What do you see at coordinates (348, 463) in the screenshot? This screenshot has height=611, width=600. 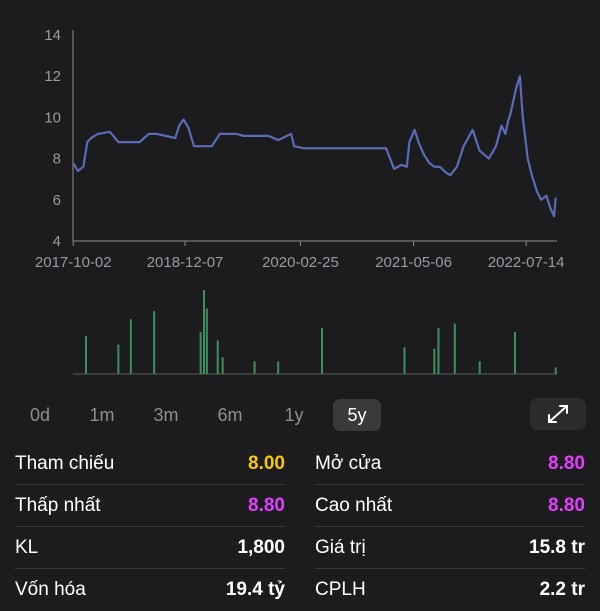 I see `stat-label: Mở cửa` at bounding box center [348, 463].